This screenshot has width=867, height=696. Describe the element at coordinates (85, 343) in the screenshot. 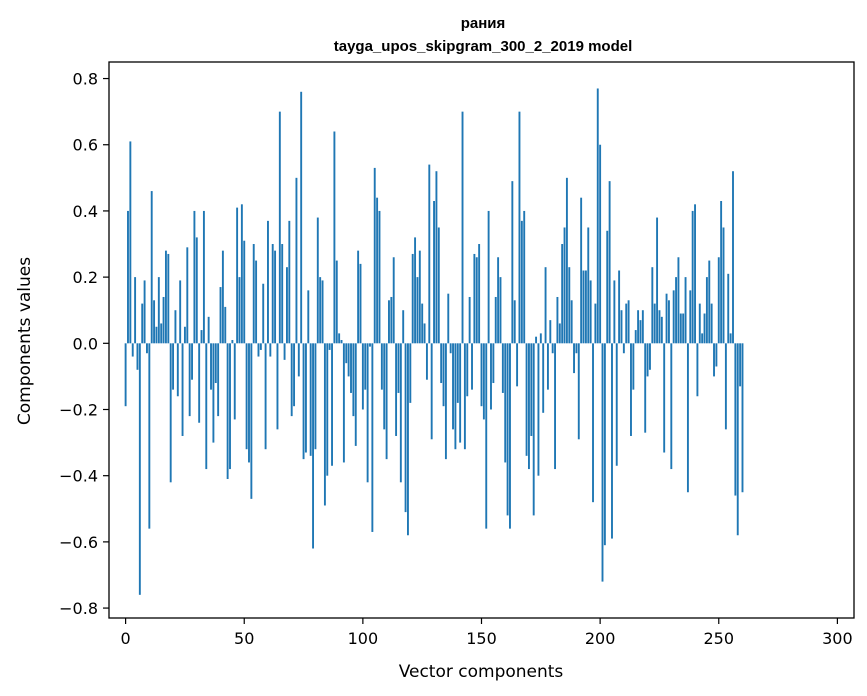

I see `y-tick-label: 0.0` at that location.